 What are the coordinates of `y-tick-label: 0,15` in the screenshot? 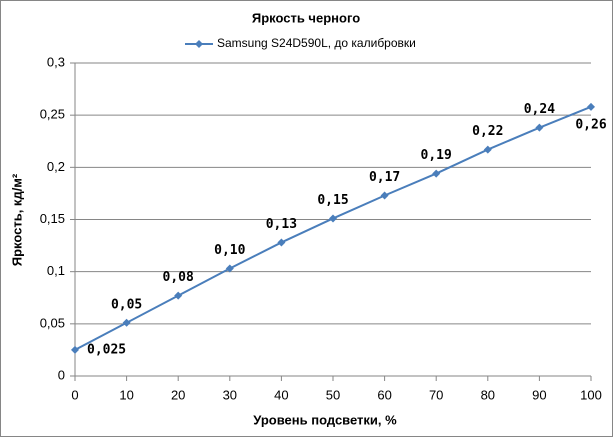 It's located at (52, 218).